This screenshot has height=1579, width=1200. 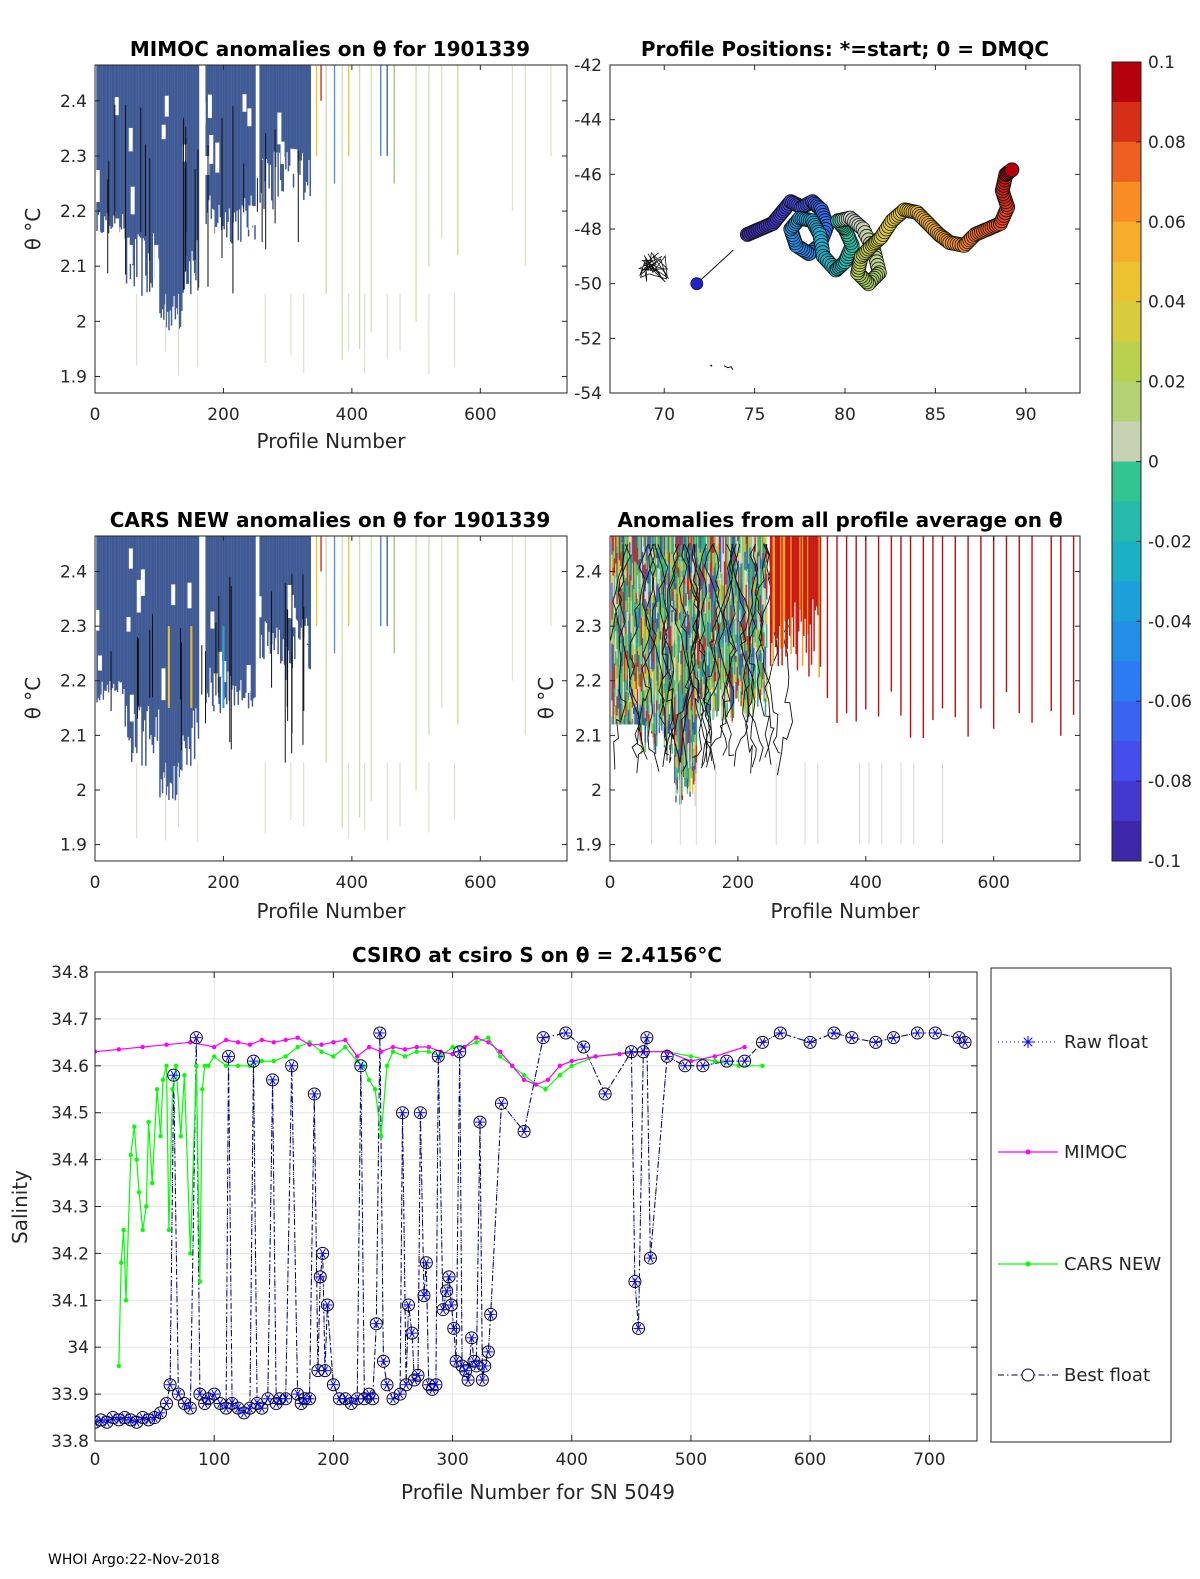 I want to click on y-tick-label: 34.7, so click(x=70, y=1020).